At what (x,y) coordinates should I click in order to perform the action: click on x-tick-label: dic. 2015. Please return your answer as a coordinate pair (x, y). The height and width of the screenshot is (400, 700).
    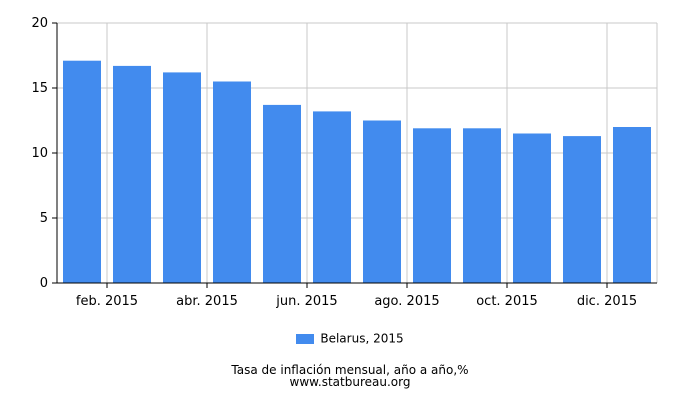
    Looking at the image, I should click on (607, 301).